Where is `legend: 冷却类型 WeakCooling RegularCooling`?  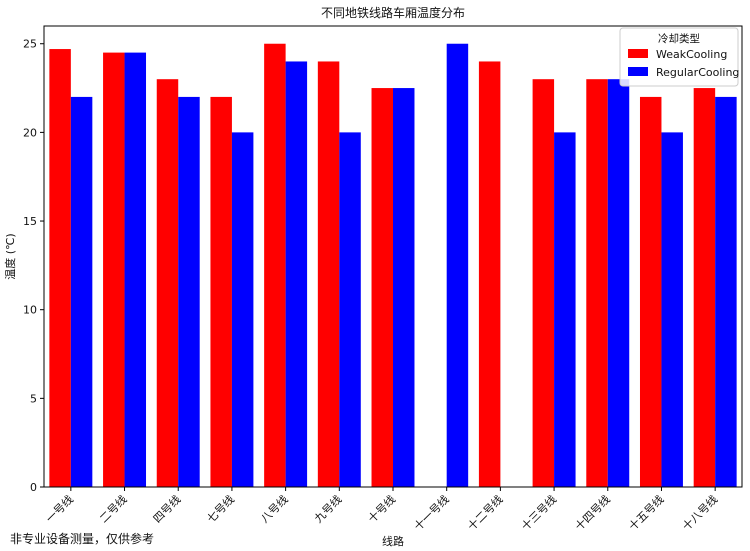 legend: 冷却类型 WeakCooling RegularCooling is located at coordinates (679, 57).